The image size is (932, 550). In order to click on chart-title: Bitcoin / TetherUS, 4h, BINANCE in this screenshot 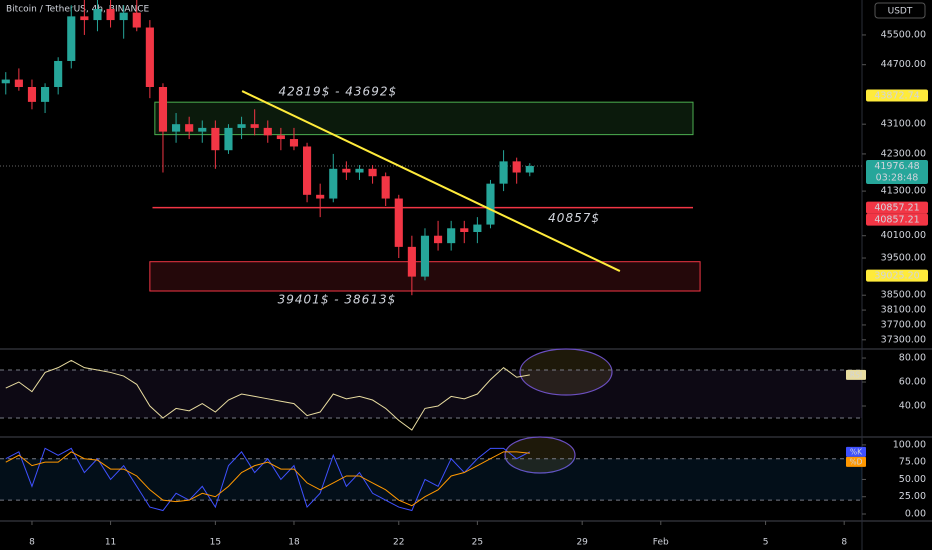, I will do `click(78, 10)`.